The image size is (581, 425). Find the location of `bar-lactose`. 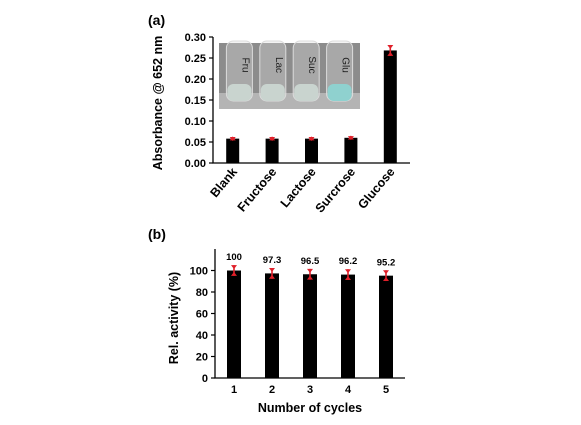

bar-lactose is located at coordinates (311, 150).